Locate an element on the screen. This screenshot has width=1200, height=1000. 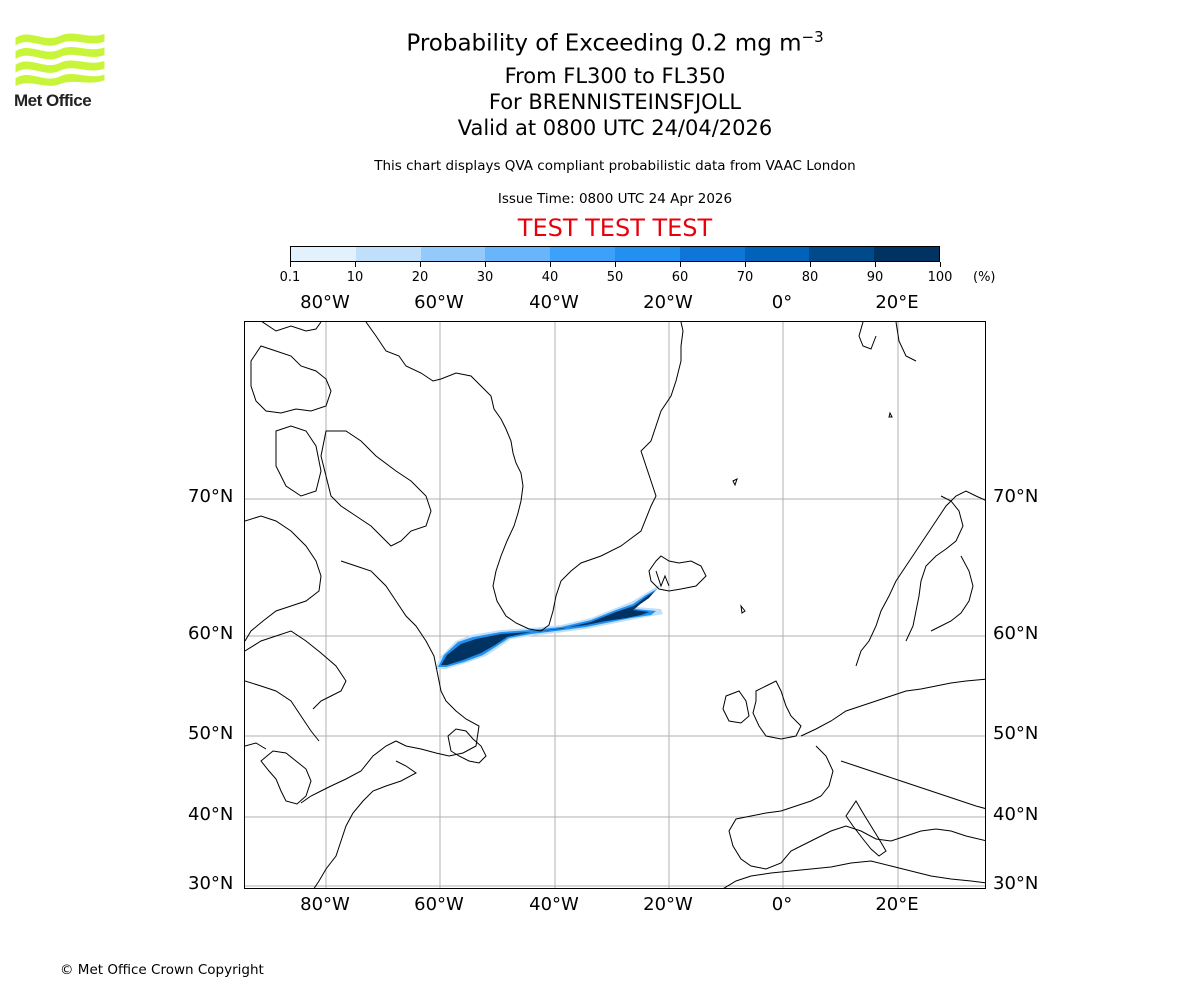
flight-levels: From FL300 to FL350 is located at coordinates (615, 76).